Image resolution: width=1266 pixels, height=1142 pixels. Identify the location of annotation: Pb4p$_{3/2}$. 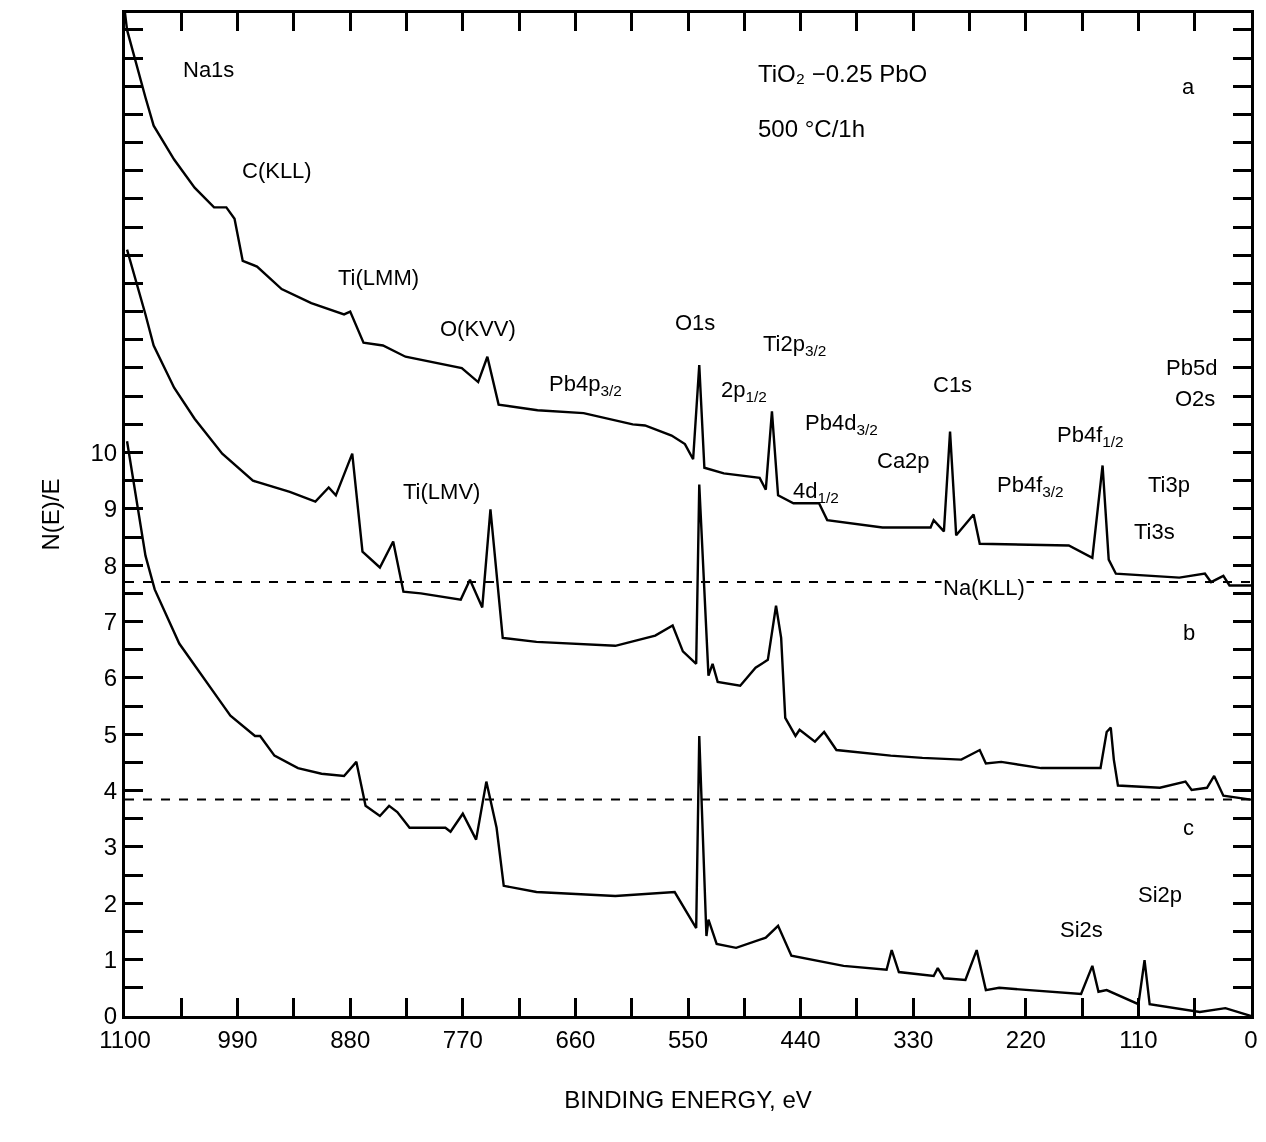
(585, 385).